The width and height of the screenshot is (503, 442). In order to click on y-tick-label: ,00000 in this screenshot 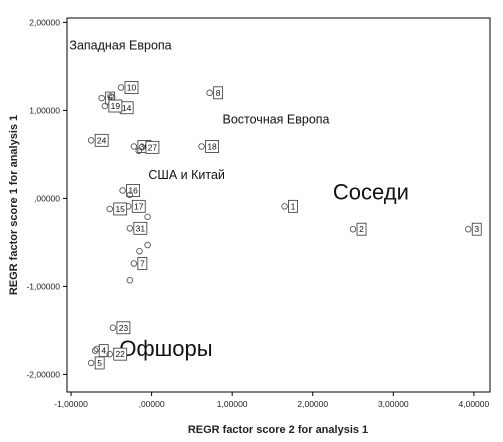, I will do `click(47, 198)`.